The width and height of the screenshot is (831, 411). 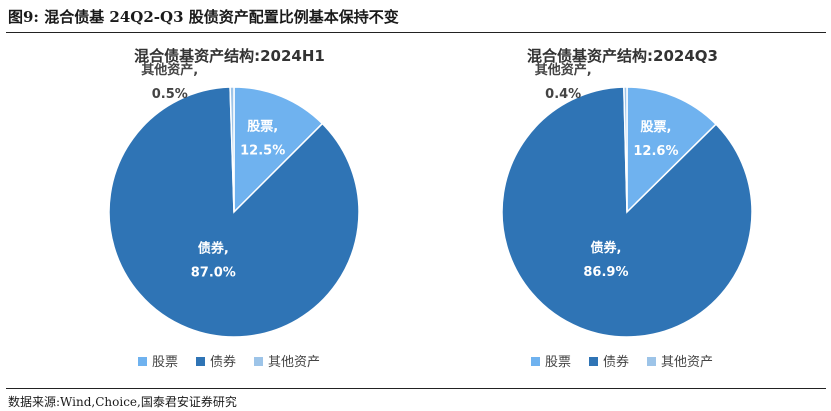 What do you see at coordinates (416, 388) in the screenshot?
I see `bottom-rule` at bounding box center [416, 388].